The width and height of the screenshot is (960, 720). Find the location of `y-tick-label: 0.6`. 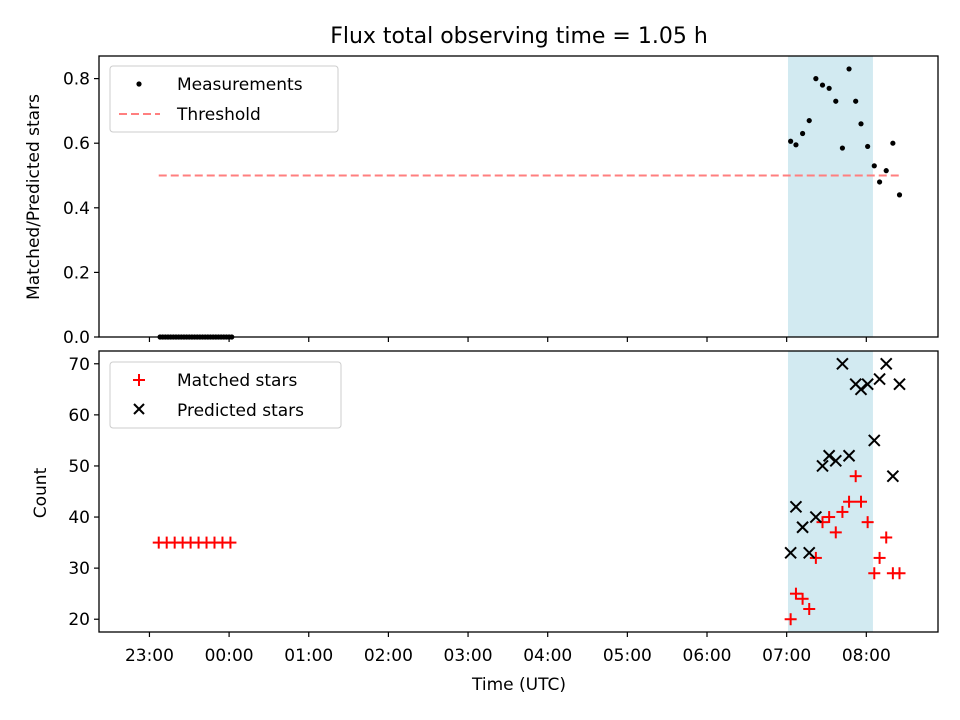

y-tick-label: 0.6 is located at coordinates (76, 144).